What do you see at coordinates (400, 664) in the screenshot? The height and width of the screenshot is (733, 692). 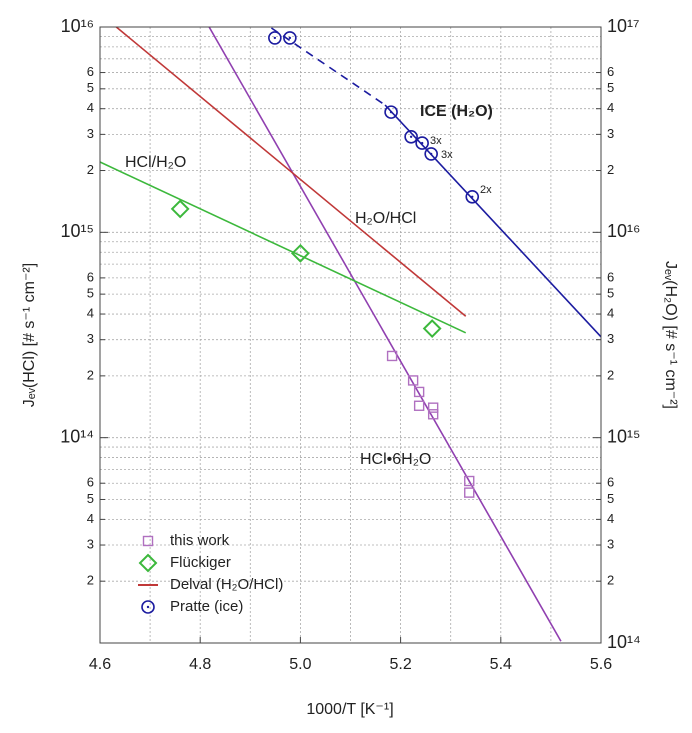 I see `x-tick-label: 5.2` at bounding box center [400, 664].